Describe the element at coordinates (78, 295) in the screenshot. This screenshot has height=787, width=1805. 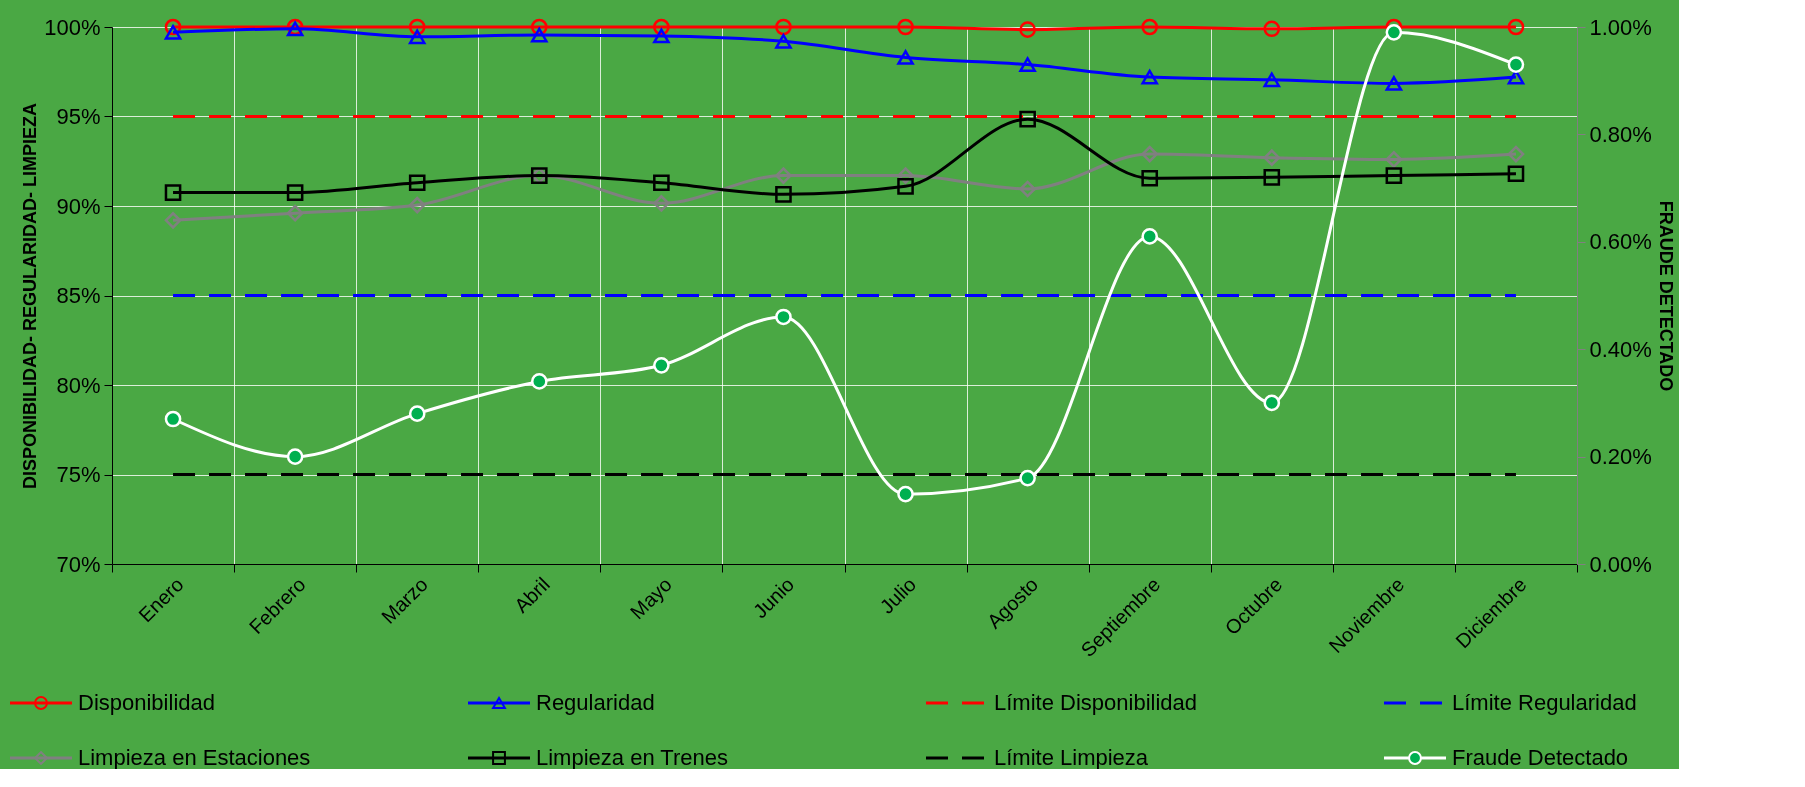
I see `y-tick-label: 85%` at that location.